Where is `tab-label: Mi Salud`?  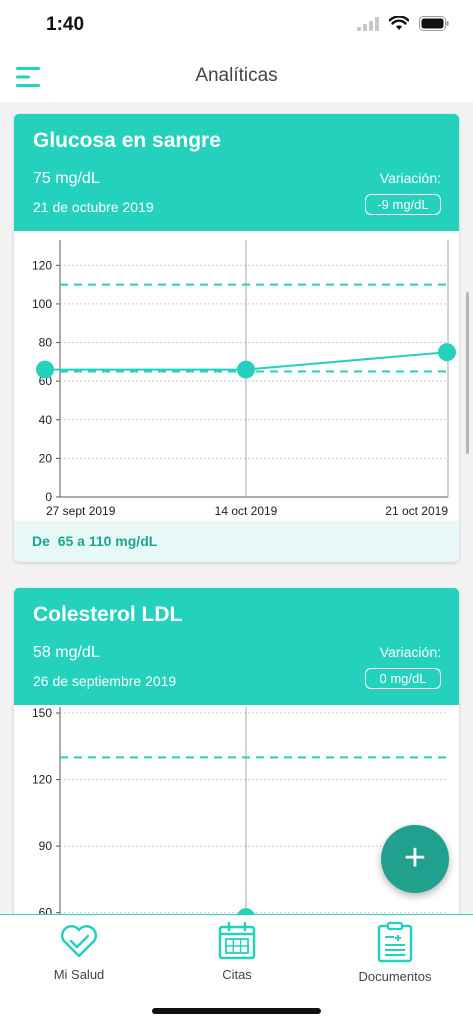
tab-label: Mi Salud is located at coordinates (79, 974).